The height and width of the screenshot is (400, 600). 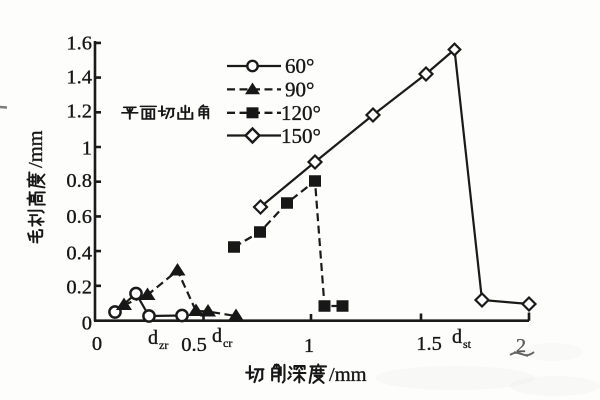 I want to click on svg-text: 0.4, so click(x=79, y=254).